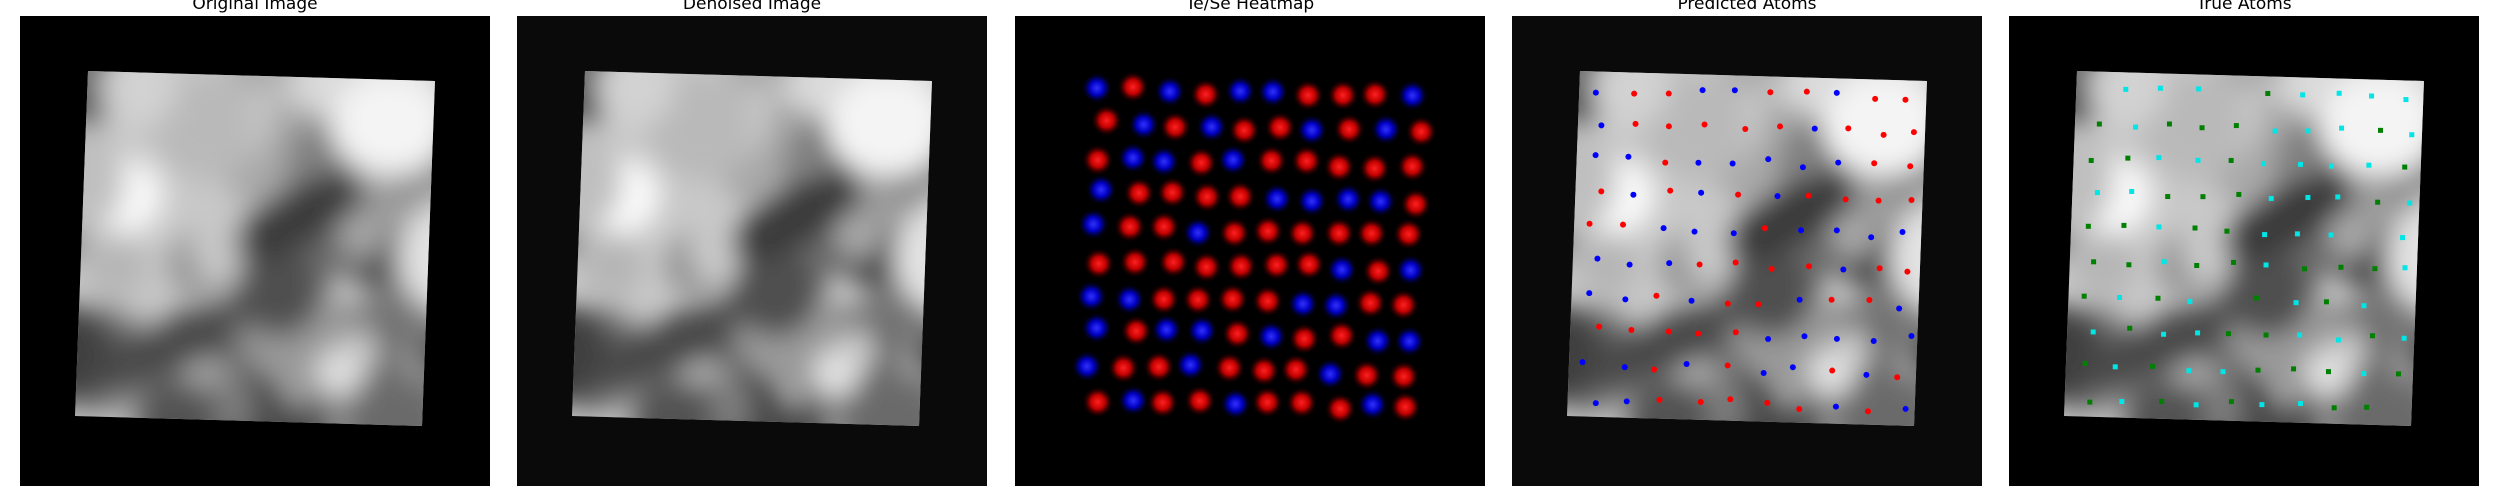  I want to click on texture-blobs, so click(255, 248).